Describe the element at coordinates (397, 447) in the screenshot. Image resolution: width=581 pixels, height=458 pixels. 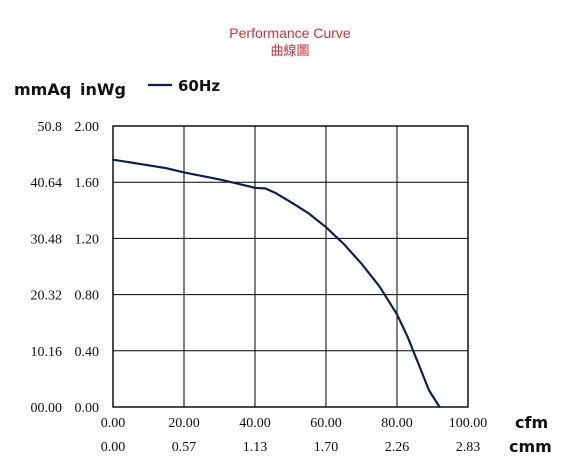
I see `x-tick-label-cmm: 2.26` at that location.